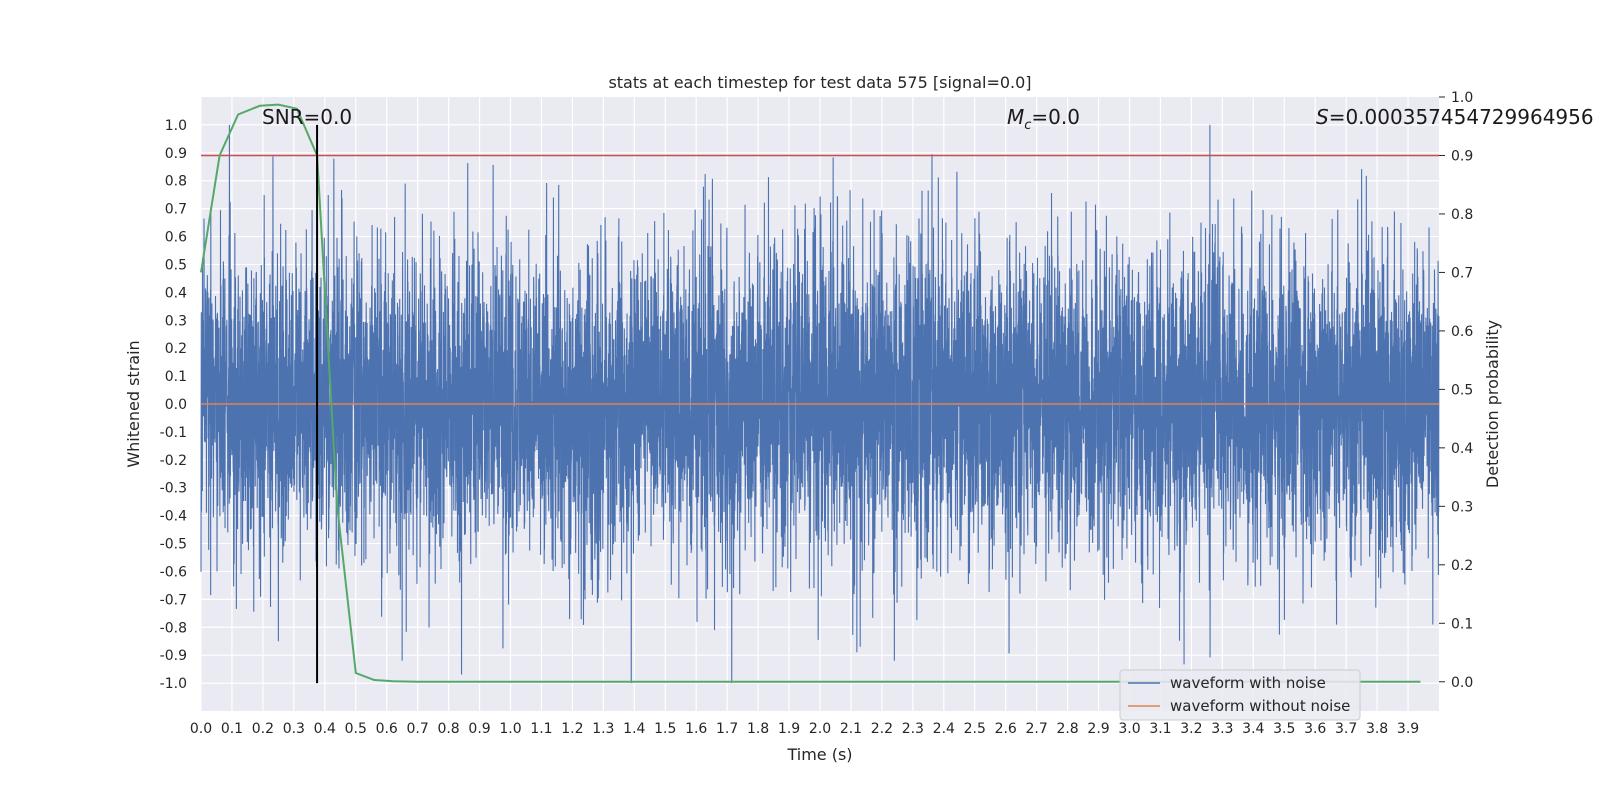 This screenshot has height=800, width=1600. I want to click on y-tick-label: 0.3, so click(176, 321).